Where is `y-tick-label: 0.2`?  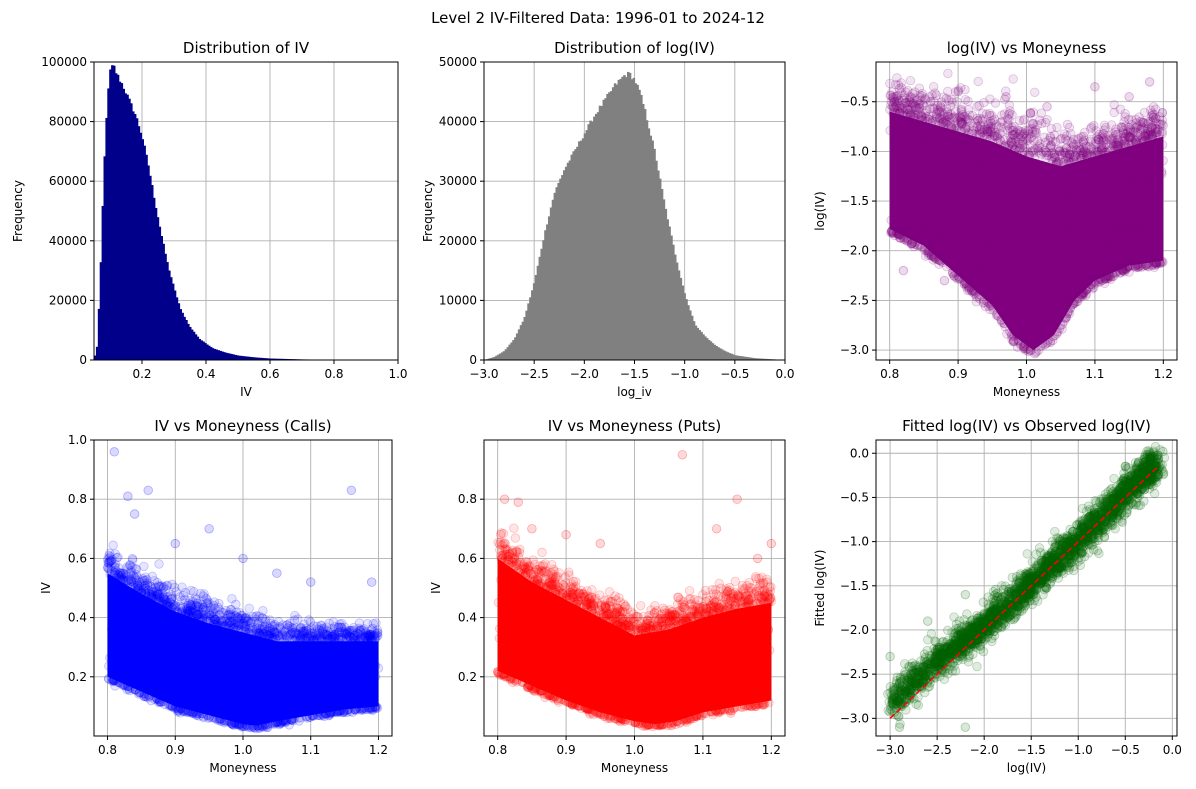 y-tick-label: 0.2 is located at coordinates (467, 677).